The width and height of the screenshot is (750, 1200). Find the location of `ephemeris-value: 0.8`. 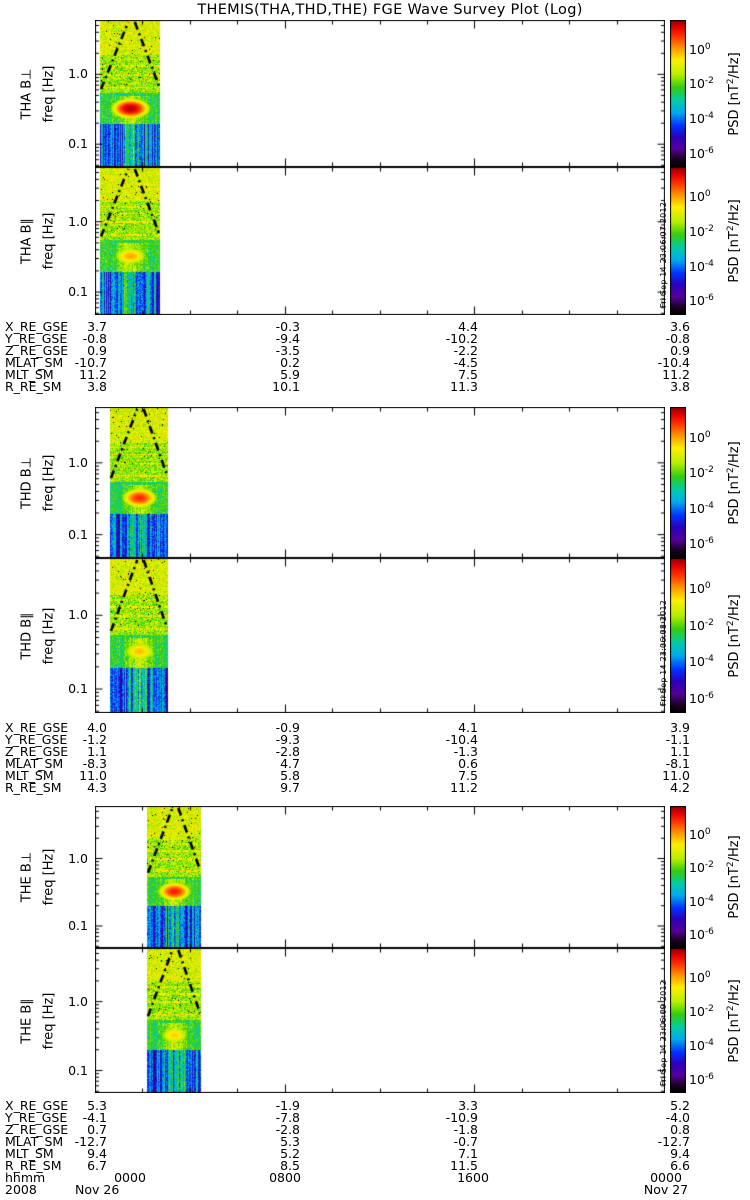

ephemeris-value: 0.8 is located at coordinates (680, 1129).